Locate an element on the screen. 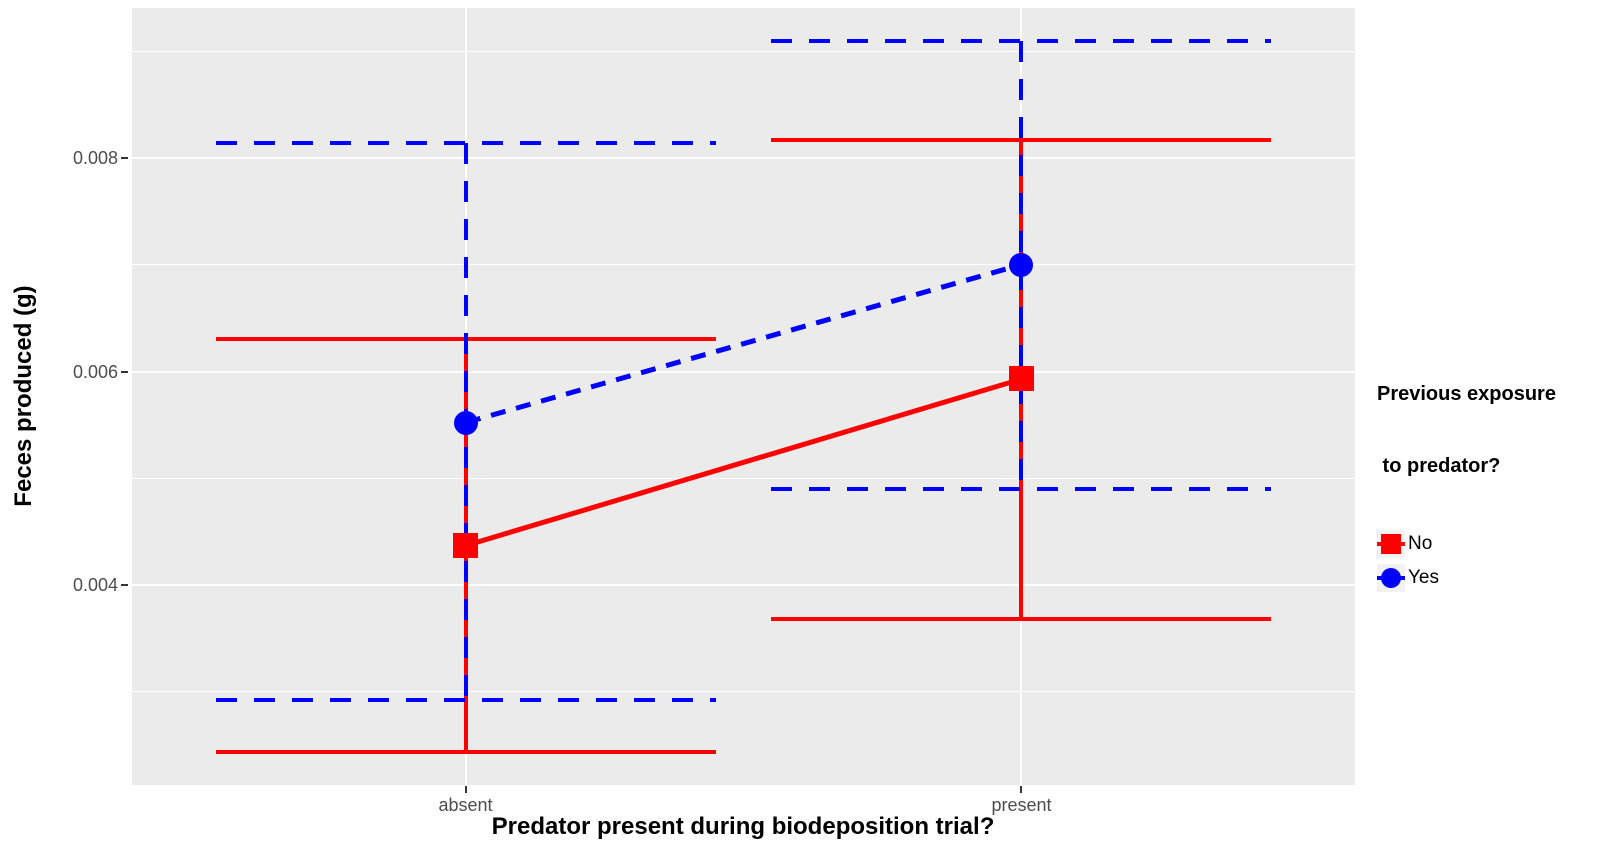 This screenshot has height=848, width=1600. errorbar-cap-lower-no-absent is located at coordinates (465, 751).